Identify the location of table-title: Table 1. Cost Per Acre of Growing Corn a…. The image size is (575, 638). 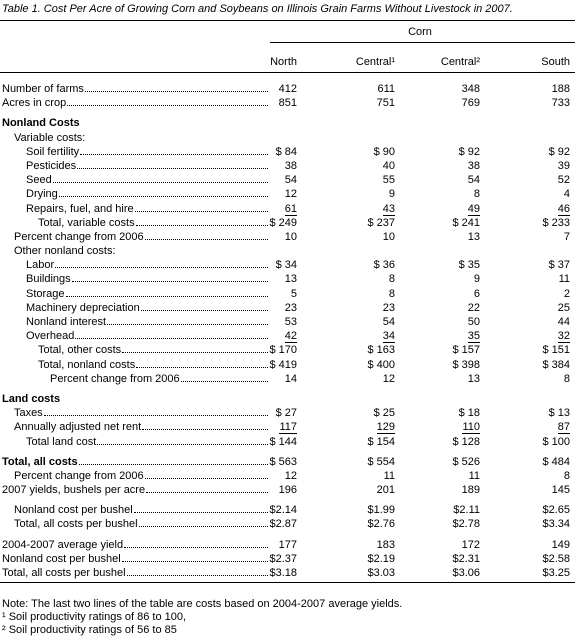
(257, 9).